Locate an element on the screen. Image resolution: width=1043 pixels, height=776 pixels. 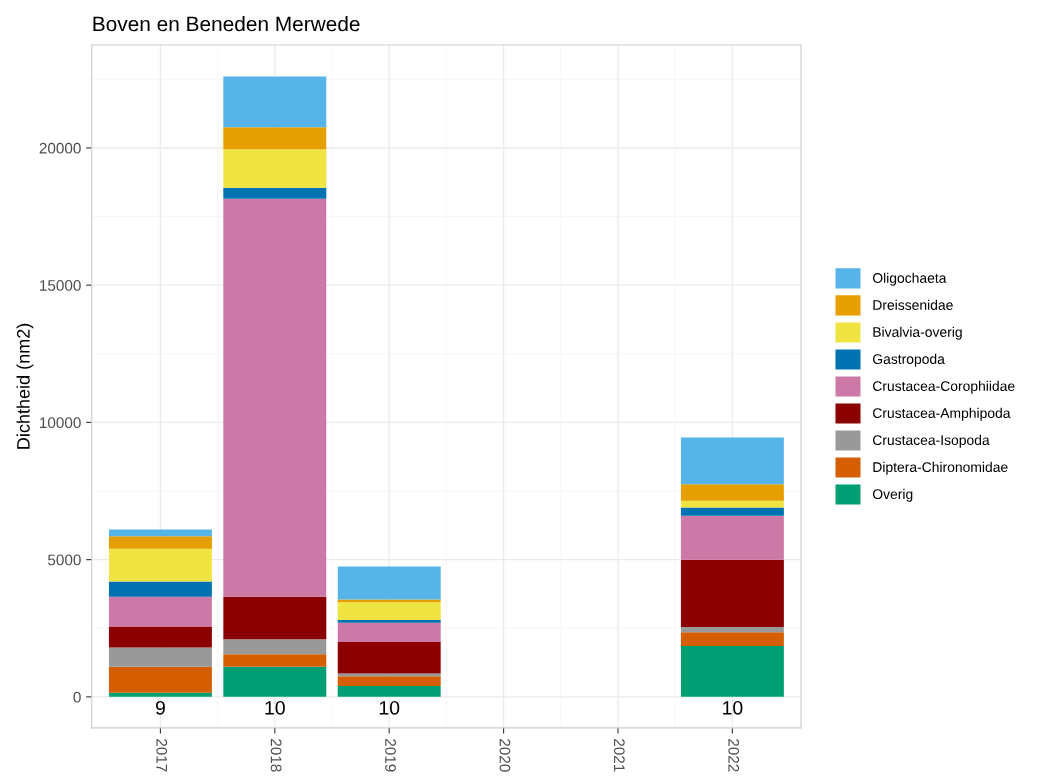
legend-label: Bivalvia-overig is located at coordinates (917, 333).